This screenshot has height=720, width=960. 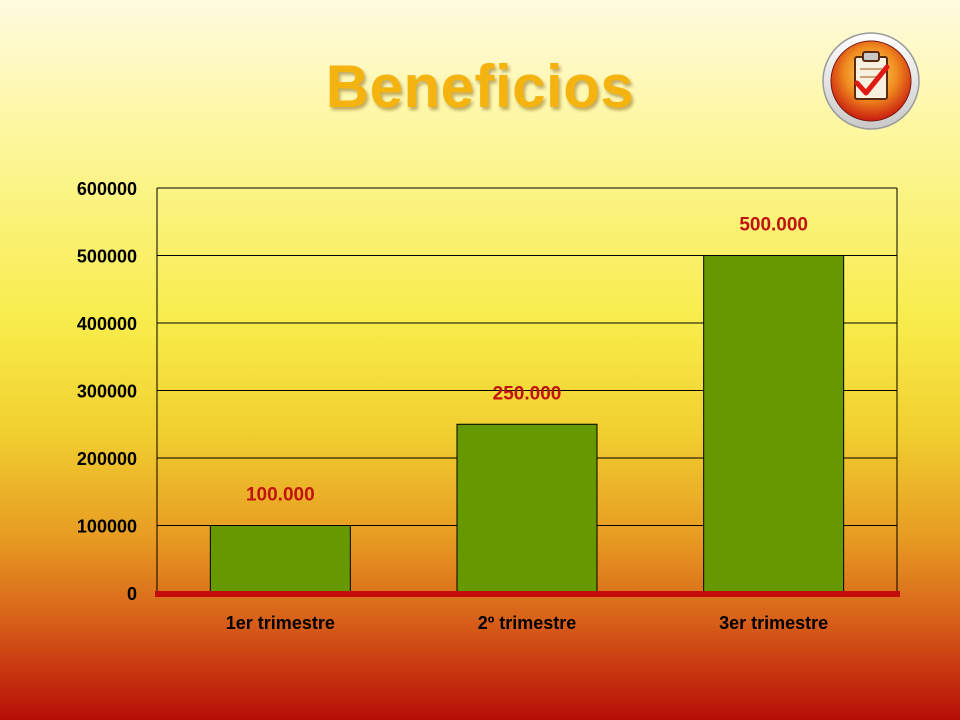 I want to click on x-tick-labels: 1er trimestre 2º trimestre 3er trimestre, so click(x=527, y=623).